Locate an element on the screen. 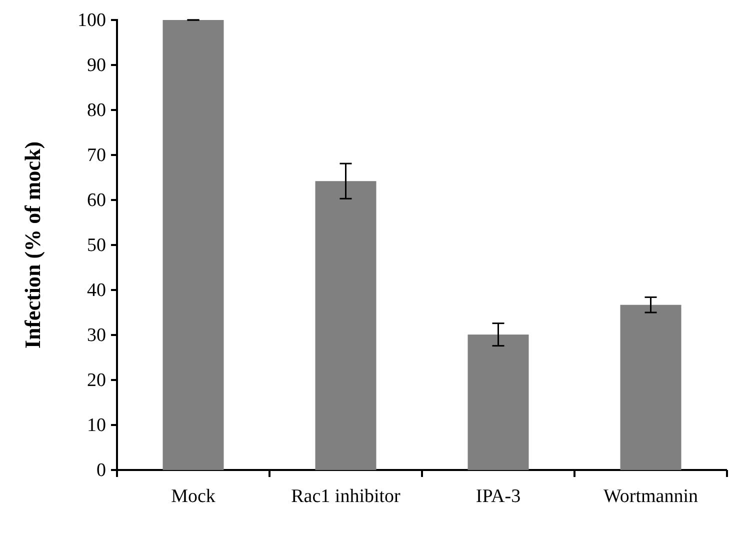  y-tick-label: 10 is located at coordinates (96, 425).